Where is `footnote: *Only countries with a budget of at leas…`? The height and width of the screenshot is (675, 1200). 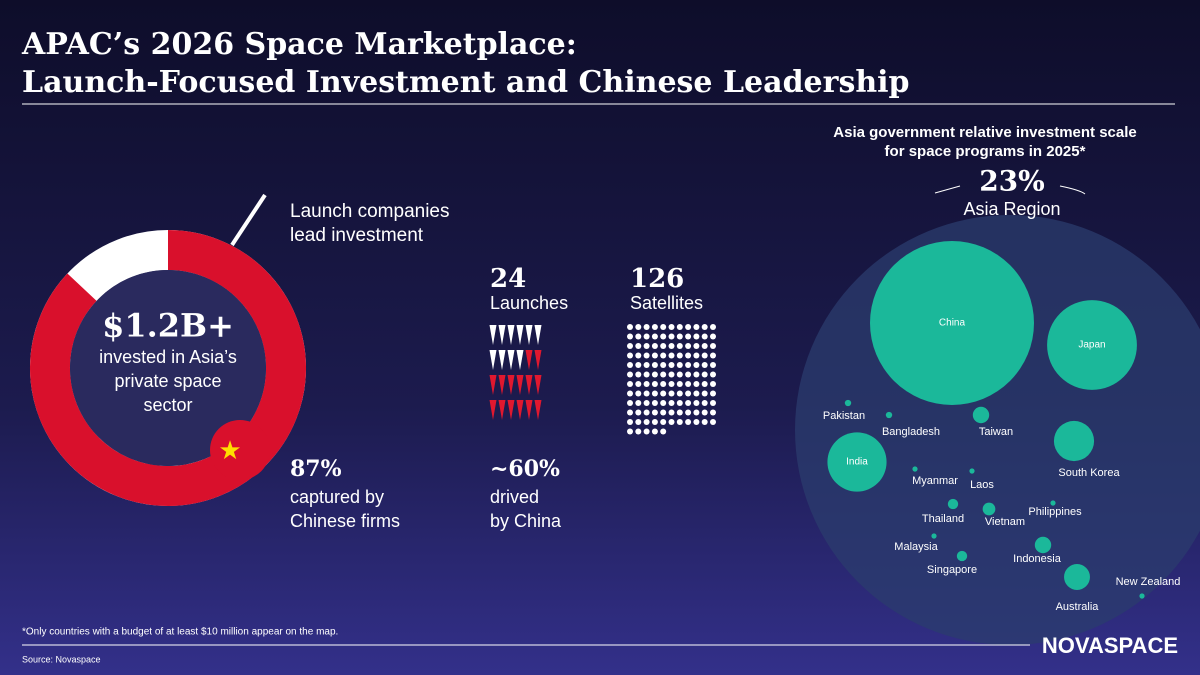
footnote: *Only countries with a budget of at leas… is located at coordinates (180, 632).